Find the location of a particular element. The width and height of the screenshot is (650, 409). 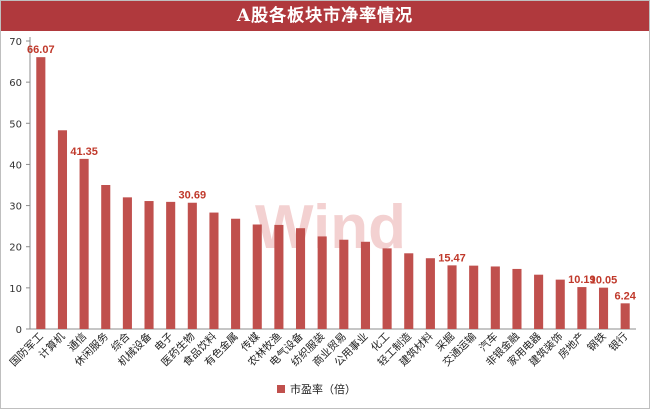

data-label: 41.35 is located at coordinates (84, 152).